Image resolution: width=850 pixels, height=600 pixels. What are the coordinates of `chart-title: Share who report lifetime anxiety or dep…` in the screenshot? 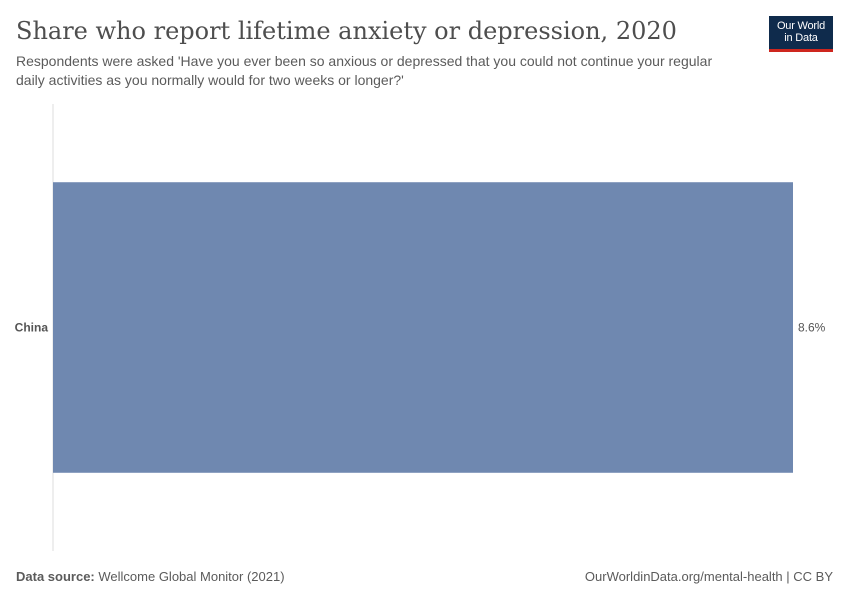 It's located at (346, 31).